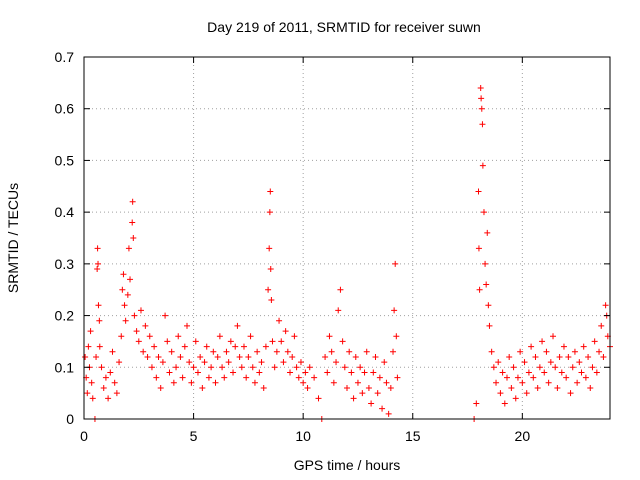 Image resolution: width=640 pixels, height=480 pixels. Describe the element at coordinates (65, 316) in the screenshot. I see `y-tick-label: 0.2` at that location.